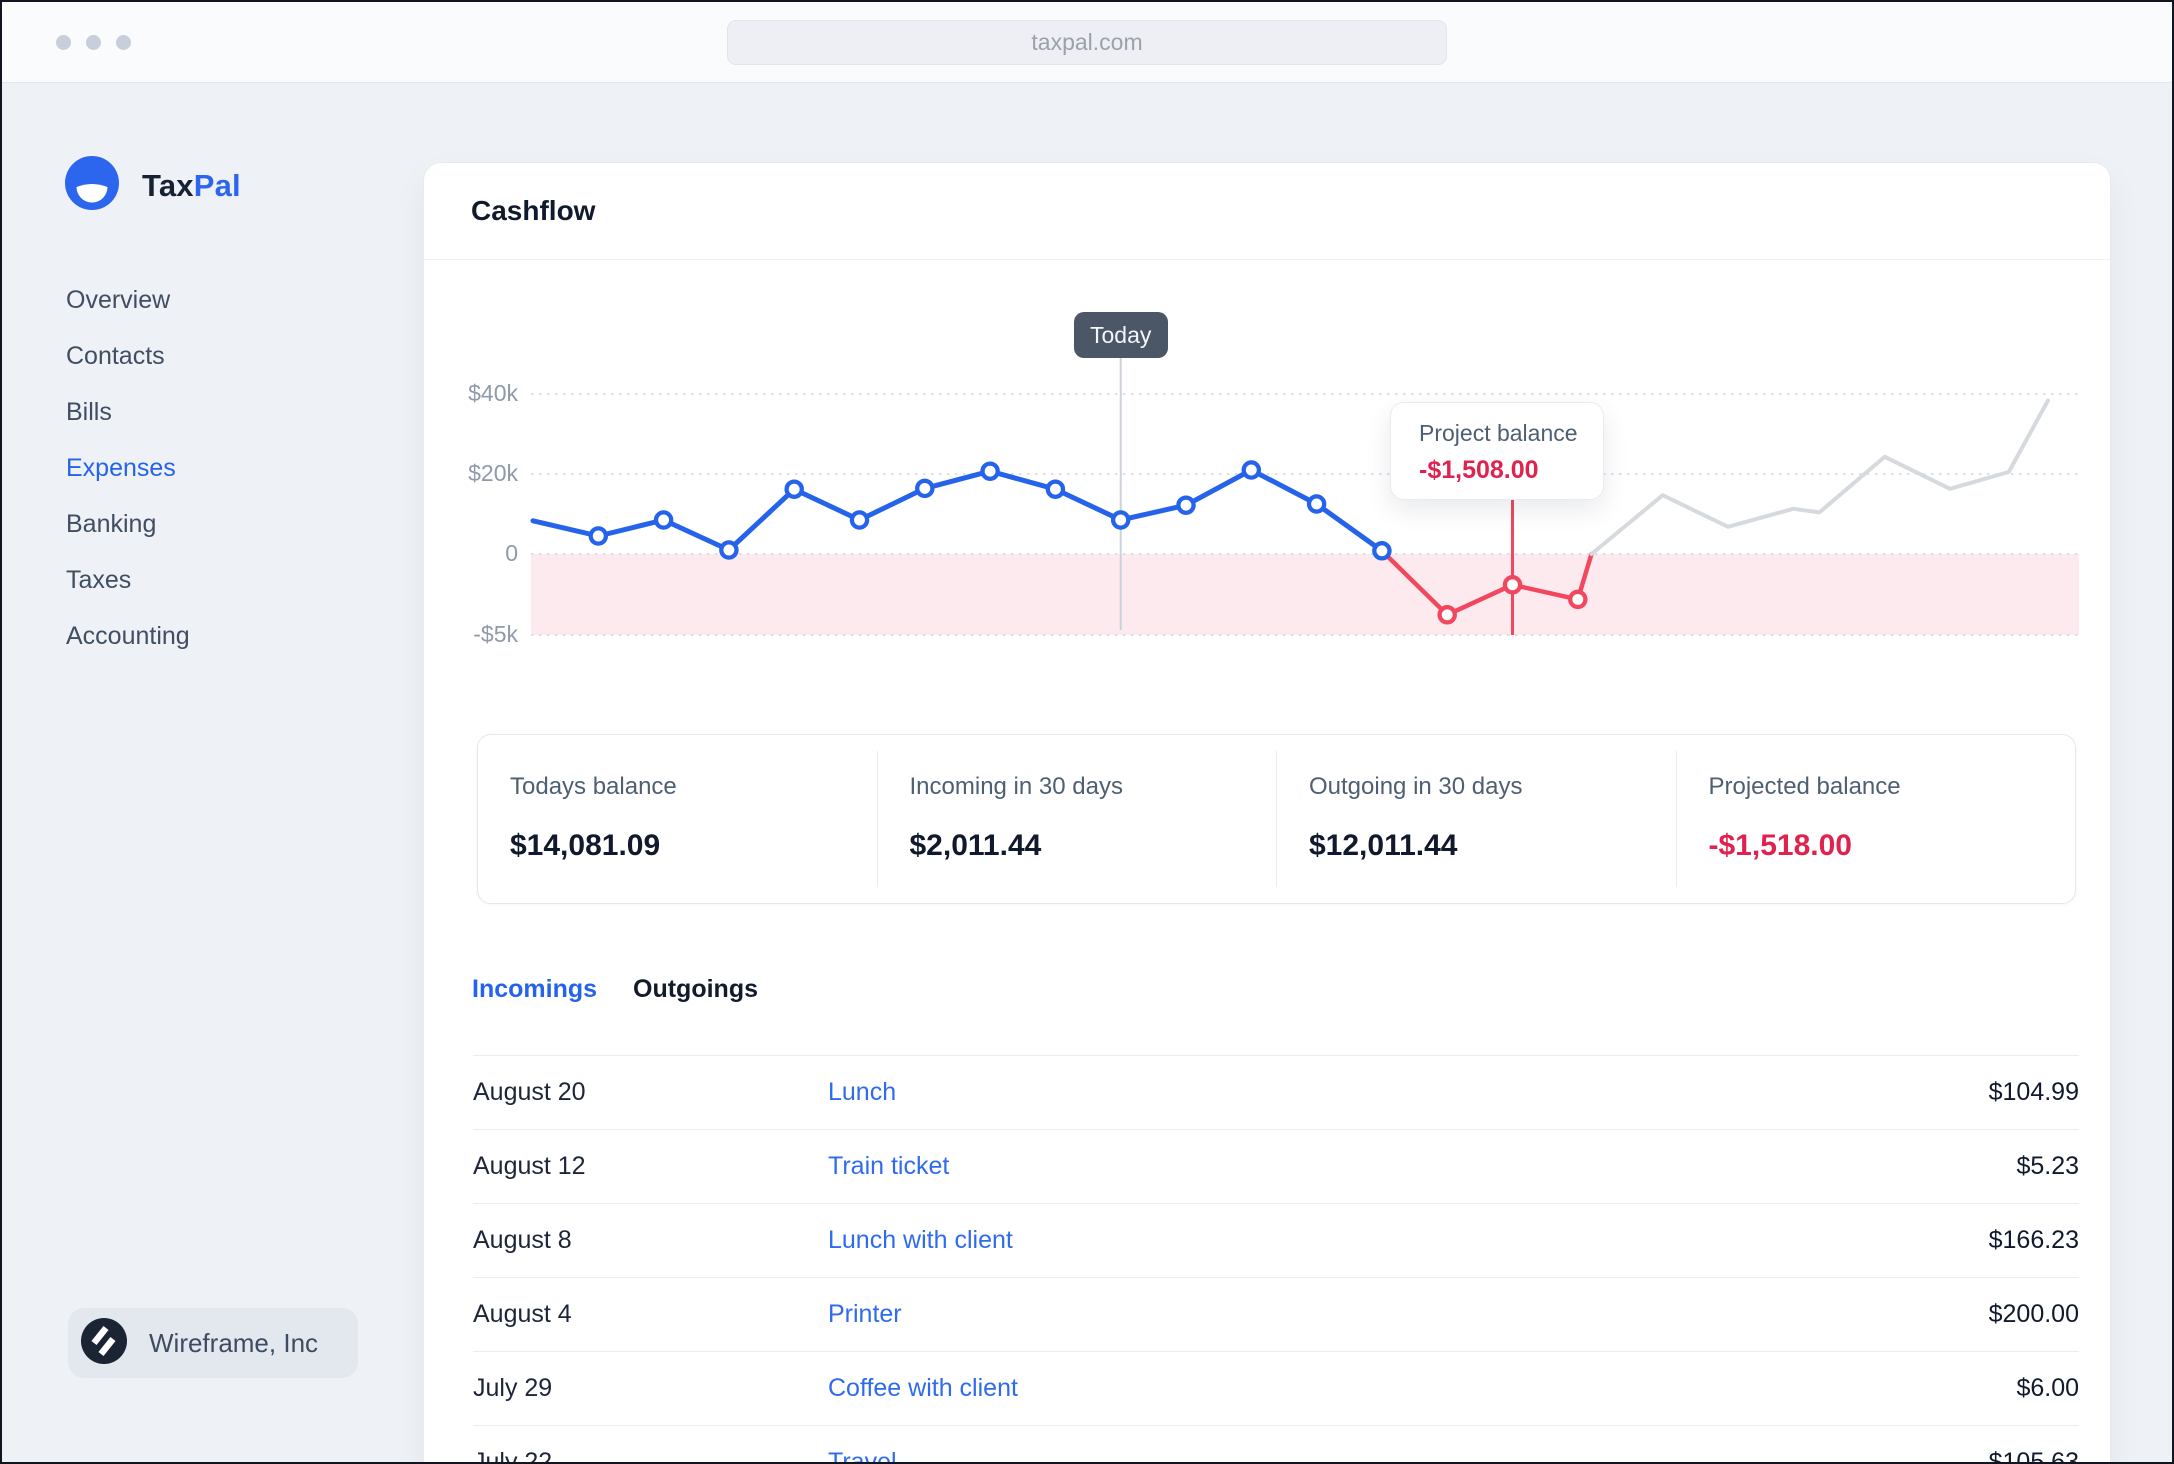  What do you see at coordinates (1497, 451) in the screenshot?
I see `chart-tooltip: Project balance -$1,508.00` at bounding box center [1497, 451].